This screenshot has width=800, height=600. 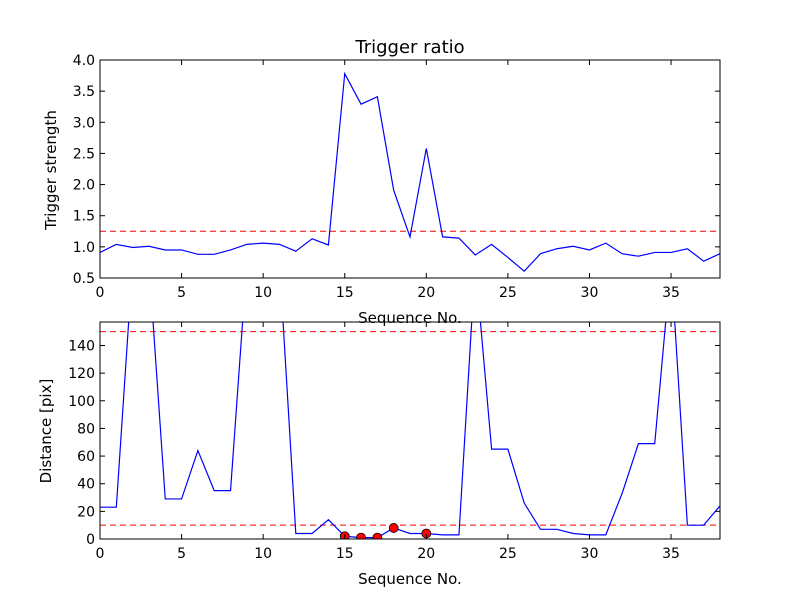 What do you see at coordinates (51, 170) in the screenshot?
I see `y-axis-label: Trigger strength` at bounding box center [51, 170].